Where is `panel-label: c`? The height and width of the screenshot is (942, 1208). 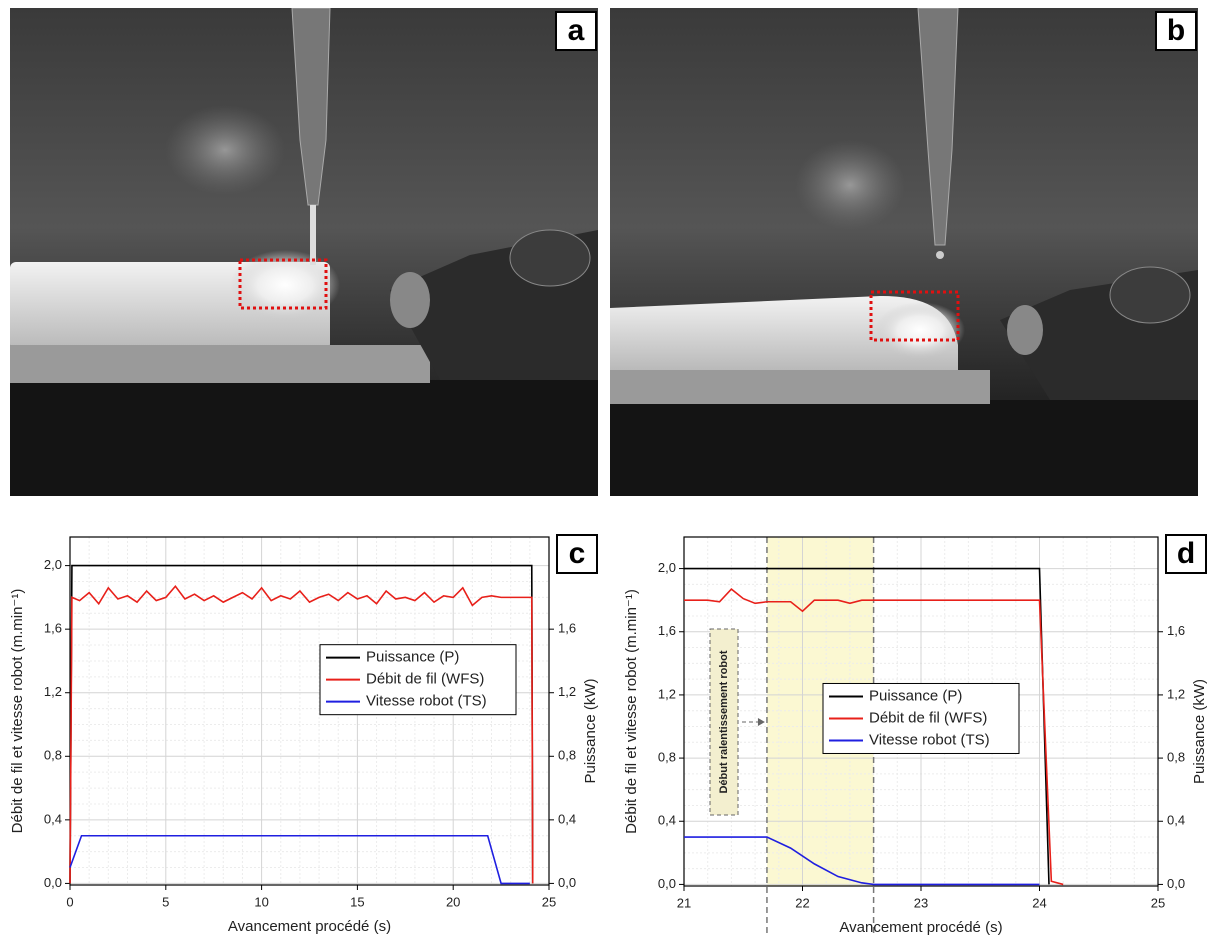 panel-label: c is located at coordinates (577, 553).